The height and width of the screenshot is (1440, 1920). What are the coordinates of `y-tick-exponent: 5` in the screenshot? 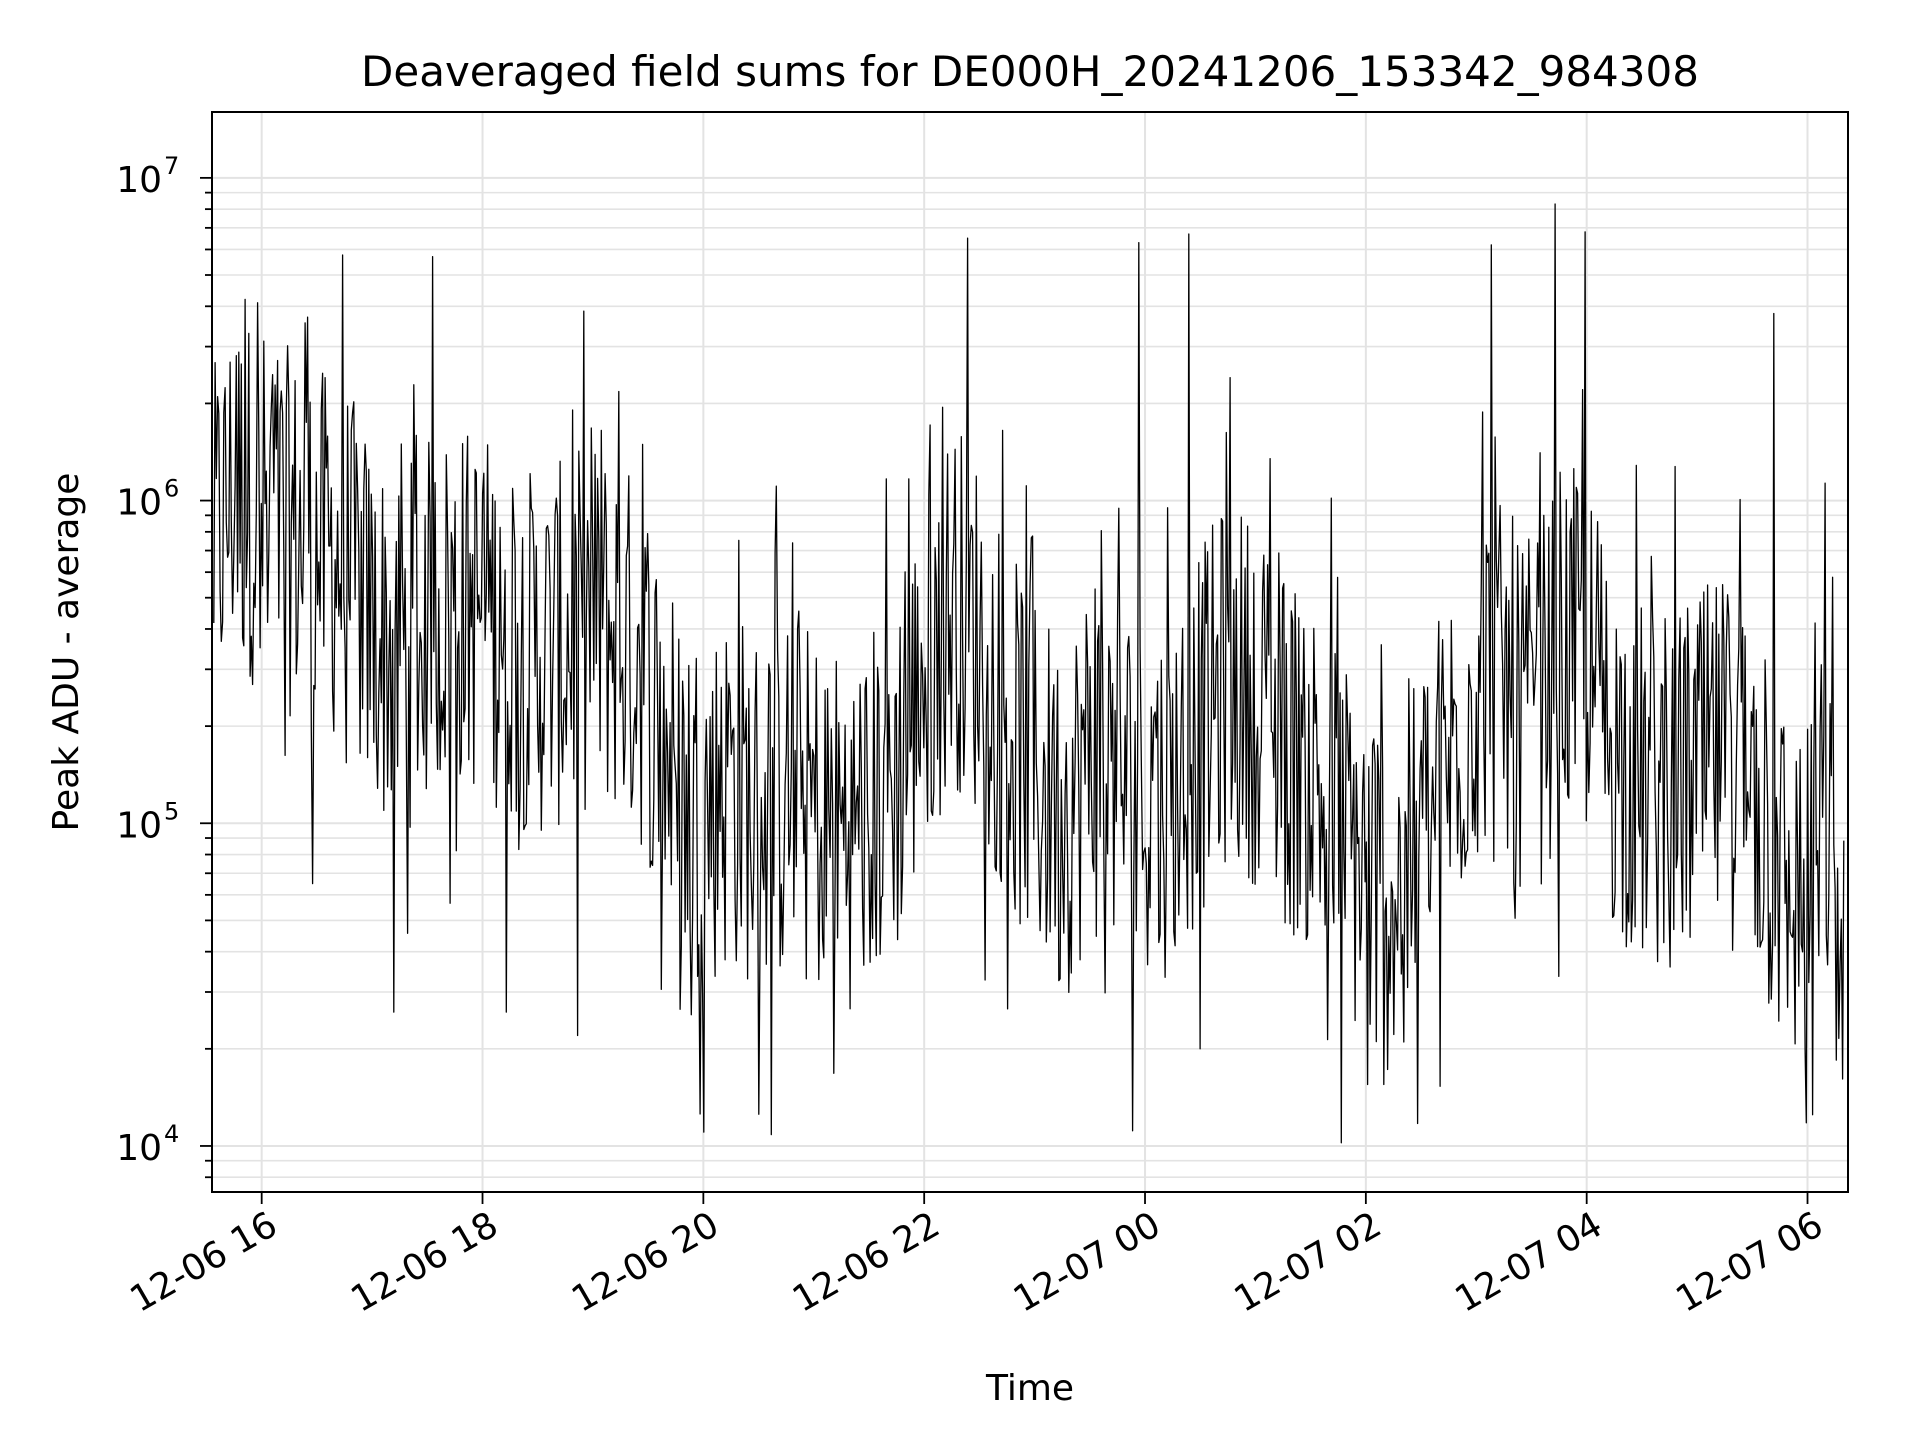 It's located at (171, 811).